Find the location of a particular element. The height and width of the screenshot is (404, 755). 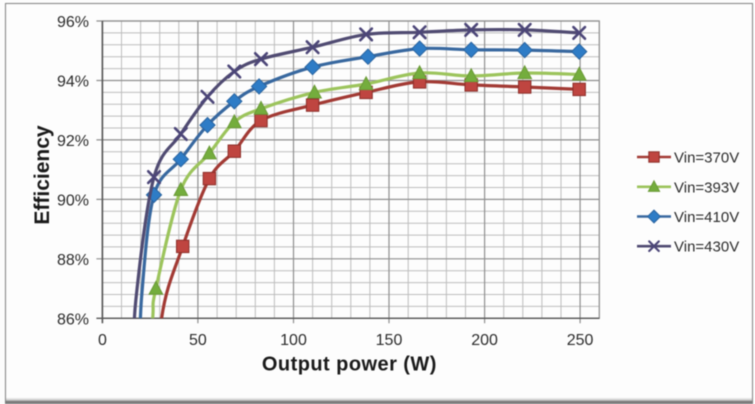

svg-text: Vin=370V is located at coordinates (706, 158).